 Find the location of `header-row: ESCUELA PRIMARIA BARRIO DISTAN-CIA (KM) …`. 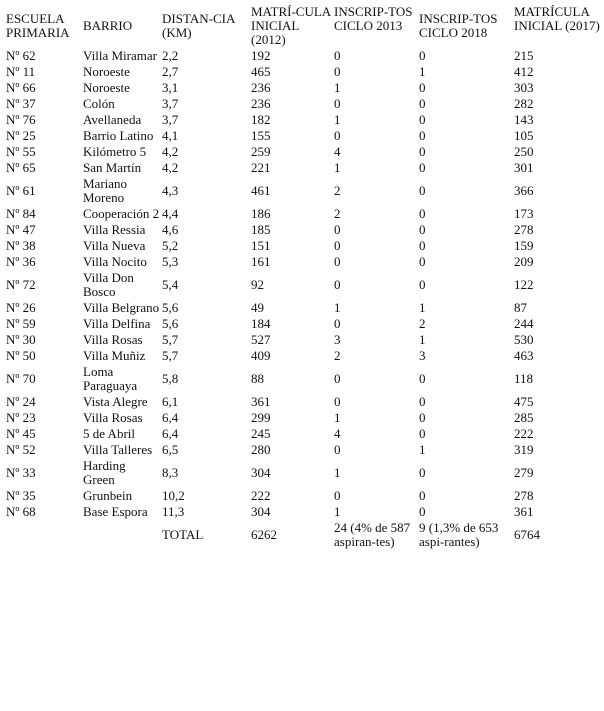

header-row: ESCUELA PRIMARIA BARRIO DISTAN-CIA (KM) … is located at coordinates (305, 26).